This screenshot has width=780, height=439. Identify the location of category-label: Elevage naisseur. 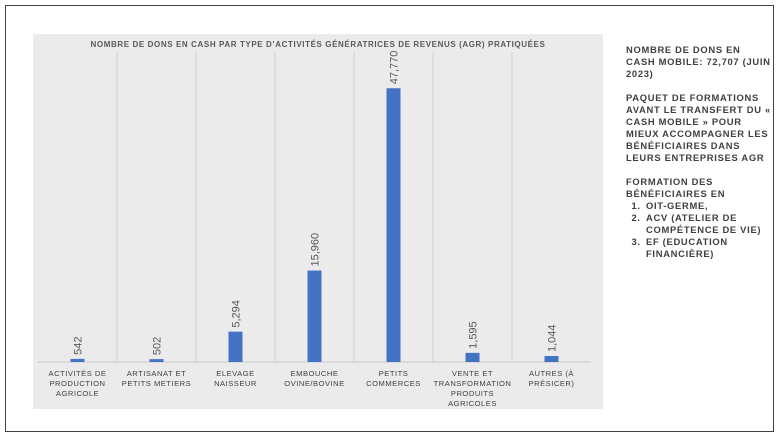
(235, 378).